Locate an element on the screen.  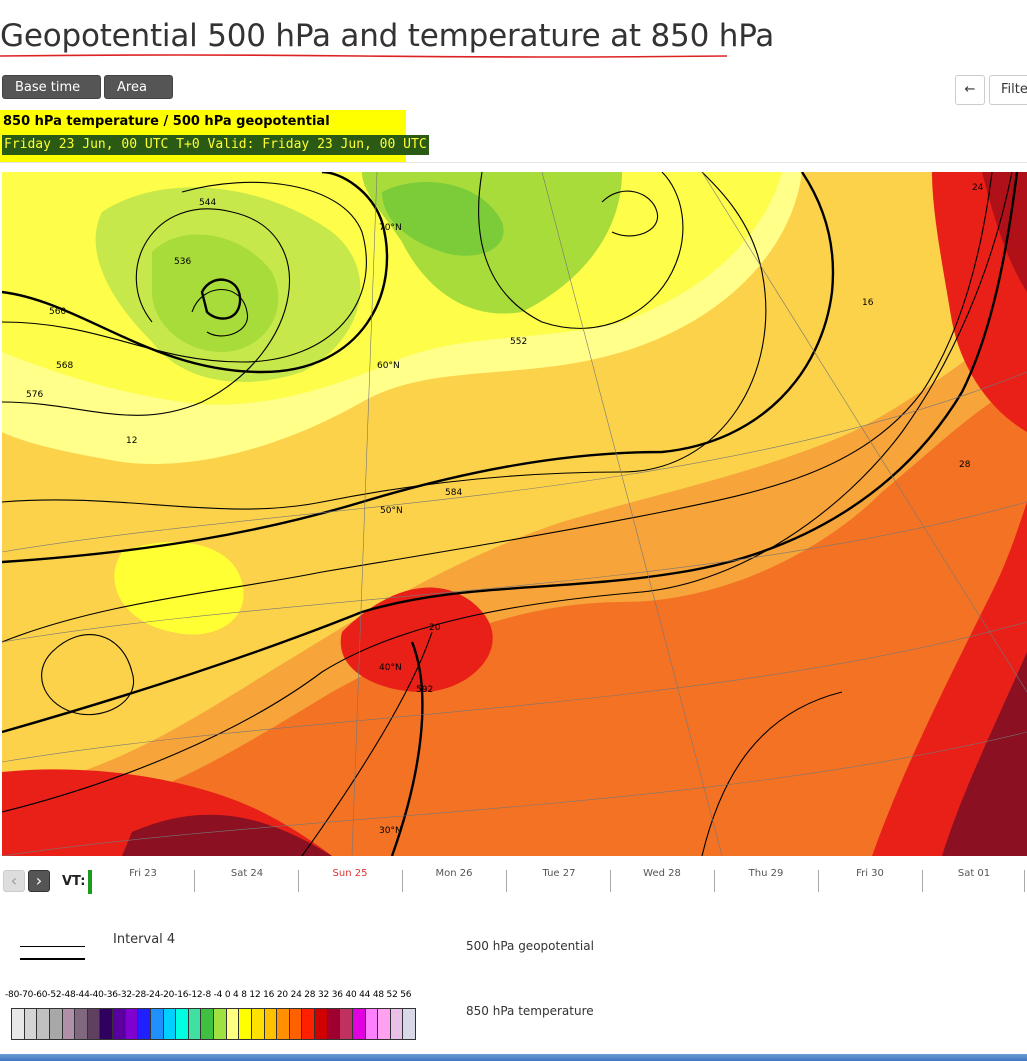
map-label: 24 is located at coordinates (978, 188).